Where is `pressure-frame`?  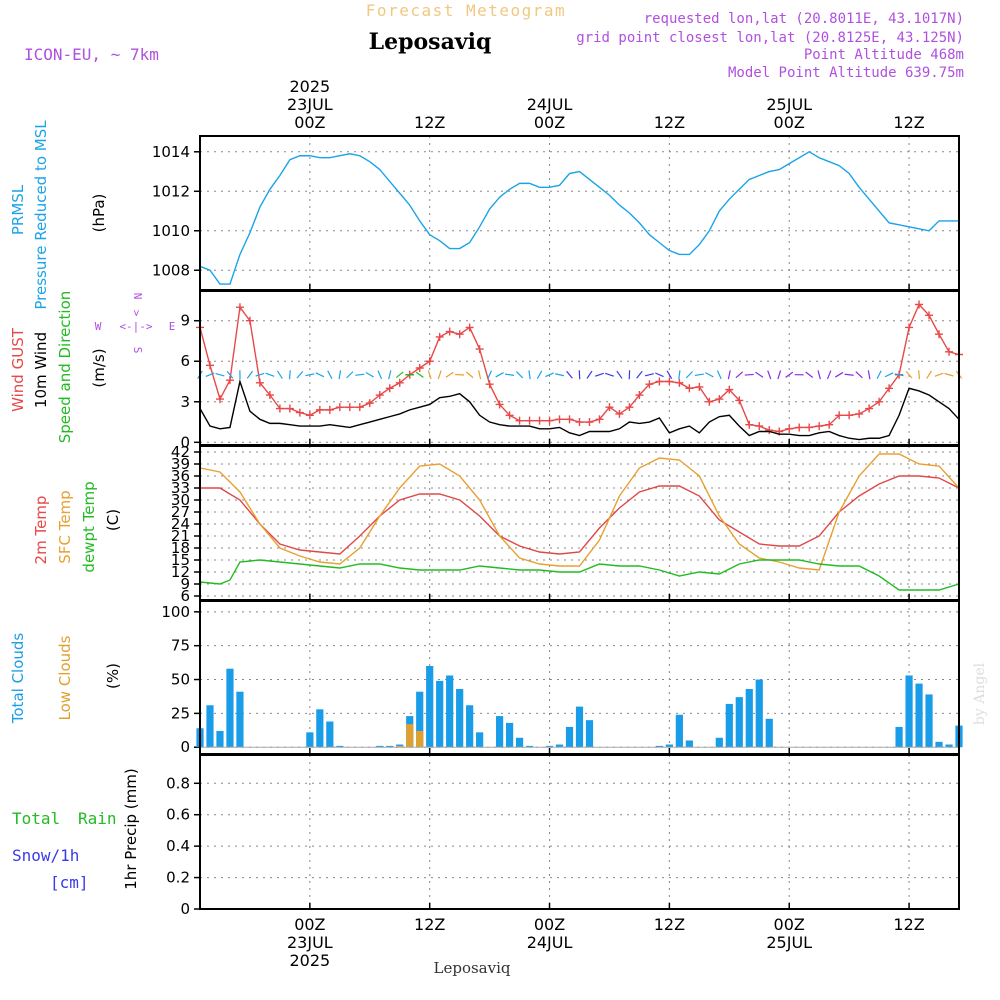 pressure-frame is located at coordinates (579, 213).